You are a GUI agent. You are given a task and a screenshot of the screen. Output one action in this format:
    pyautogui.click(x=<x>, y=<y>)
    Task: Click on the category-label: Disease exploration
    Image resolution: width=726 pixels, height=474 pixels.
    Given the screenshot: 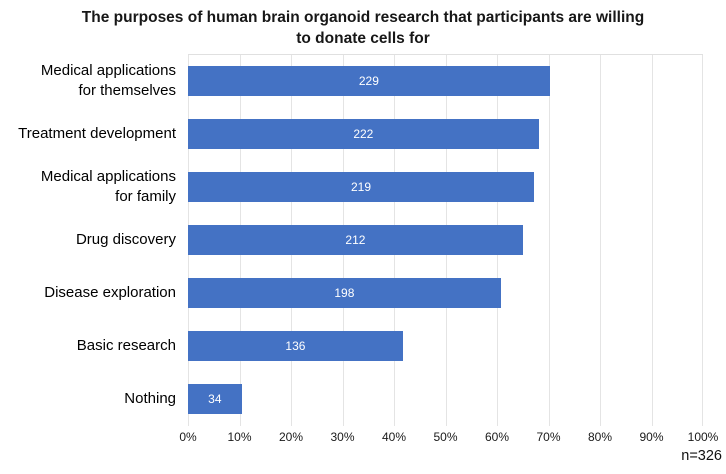 What is the action you would take?
    pyautogui.click(x=110, y=292)
    